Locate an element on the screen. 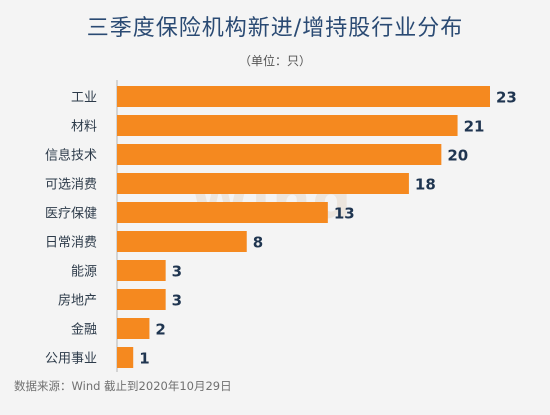 The width and height of the screenshot is (550, 415). category-label: 工业 is located at coordinates (84, 98).